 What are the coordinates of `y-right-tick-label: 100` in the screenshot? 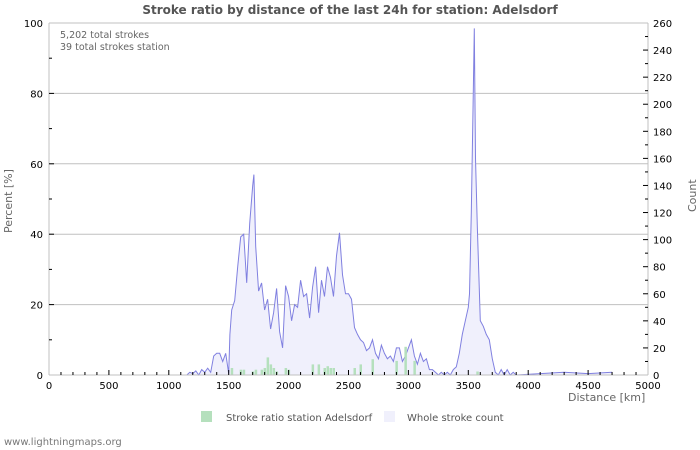 It's located at (662, 241).